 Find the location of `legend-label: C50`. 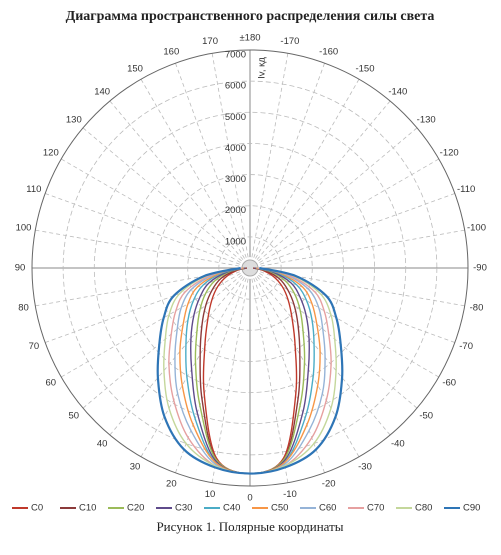

legend-label: C50 is located at coordinates (279, 508).